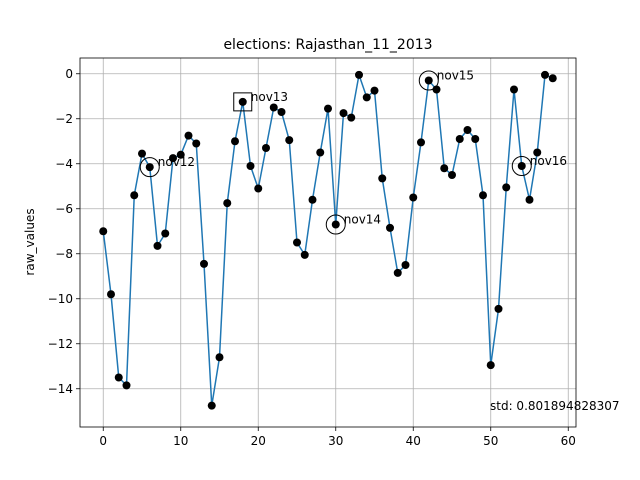 The height and width of the screenshot is (480, 640). I want to click on x-tick-label: 20, so click(258, 441).